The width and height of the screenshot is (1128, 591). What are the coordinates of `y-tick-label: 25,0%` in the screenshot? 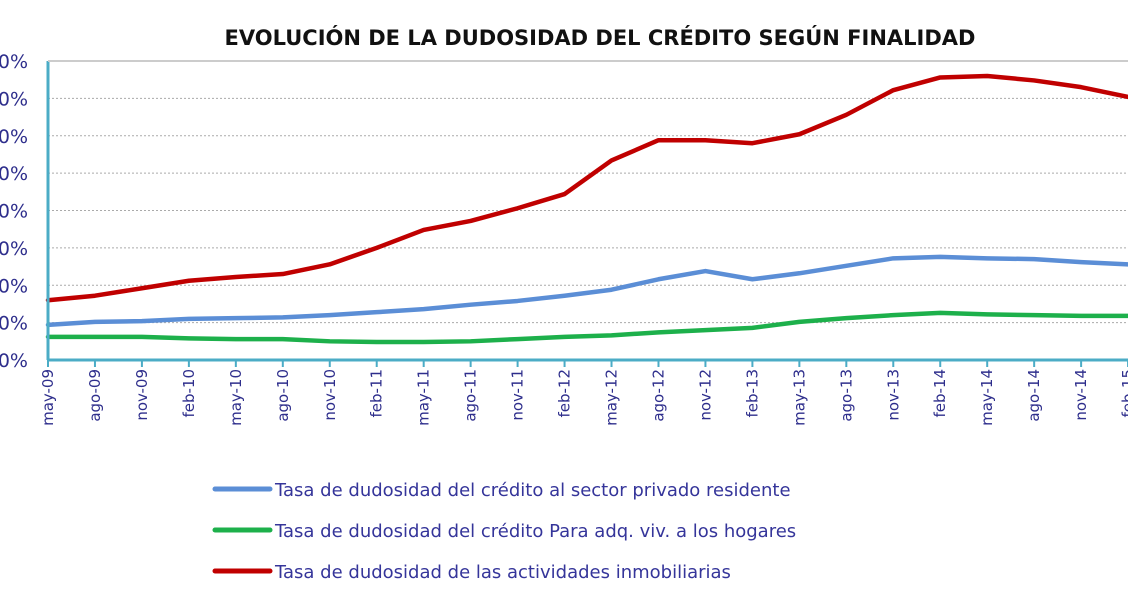 It's located at (14, 174).